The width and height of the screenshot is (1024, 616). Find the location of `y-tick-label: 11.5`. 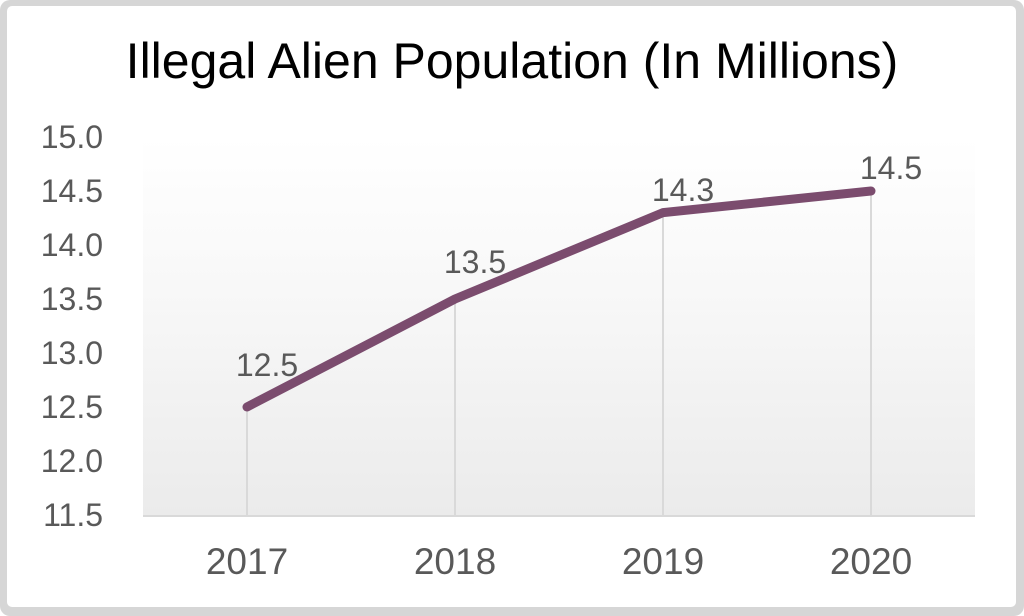

y-tick-label: 11.5 is located at coordinates (73, 515).